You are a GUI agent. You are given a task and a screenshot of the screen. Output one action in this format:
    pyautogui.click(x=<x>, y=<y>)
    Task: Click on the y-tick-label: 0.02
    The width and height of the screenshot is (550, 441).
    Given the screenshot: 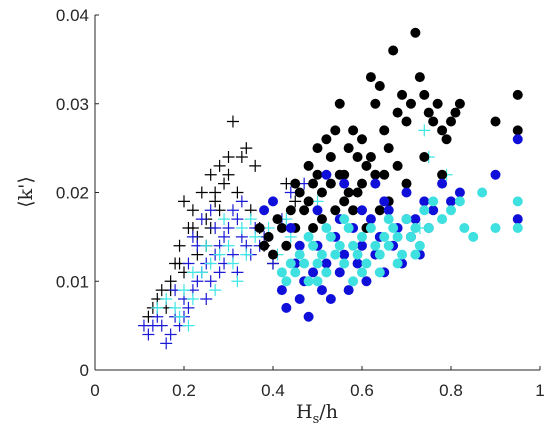 What is the action you would take?
    pyautogui.click(x=72, y=193)
    